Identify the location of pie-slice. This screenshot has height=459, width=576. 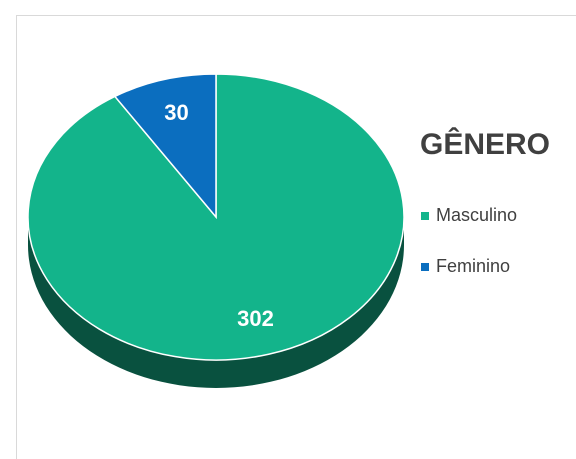
(165, 146).